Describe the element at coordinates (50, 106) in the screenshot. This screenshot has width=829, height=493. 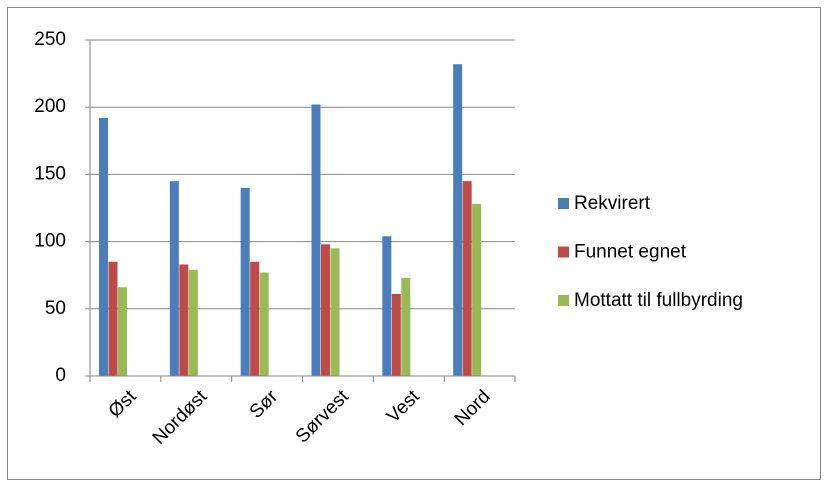
I see `y-tick-label: 200` at that location.